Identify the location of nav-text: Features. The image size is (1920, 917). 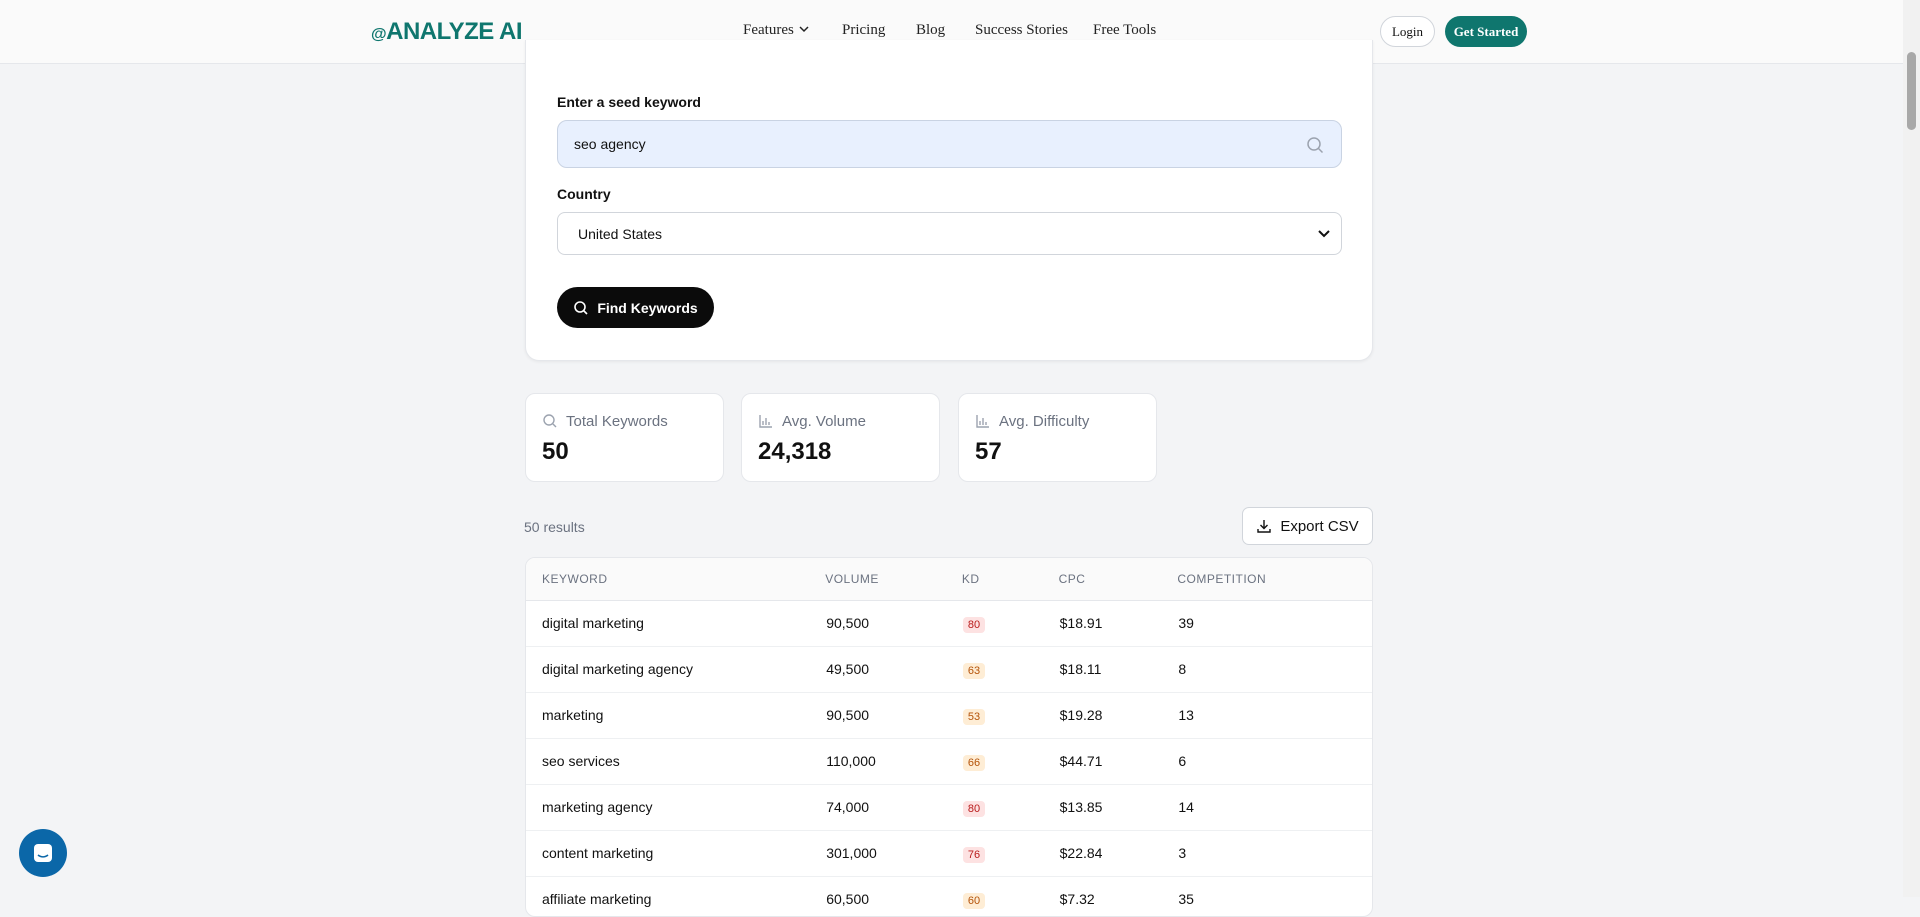
(768, 30).